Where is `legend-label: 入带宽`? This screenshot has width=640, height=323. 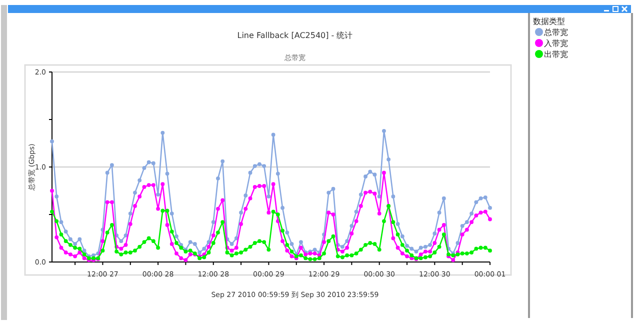
legend-label: 入带宽 is located at coordinates (556, 43).